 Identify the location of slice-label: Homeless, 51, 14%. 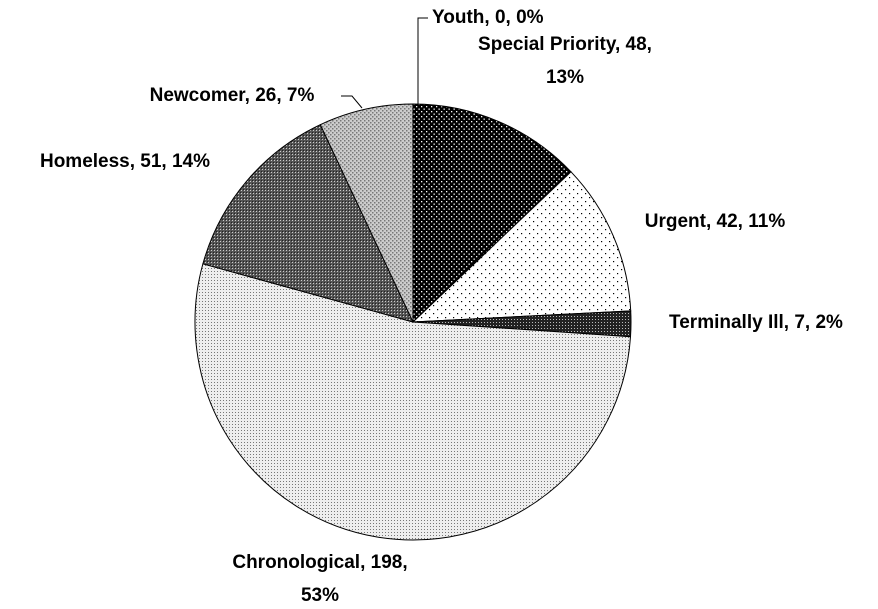
(125, 161).